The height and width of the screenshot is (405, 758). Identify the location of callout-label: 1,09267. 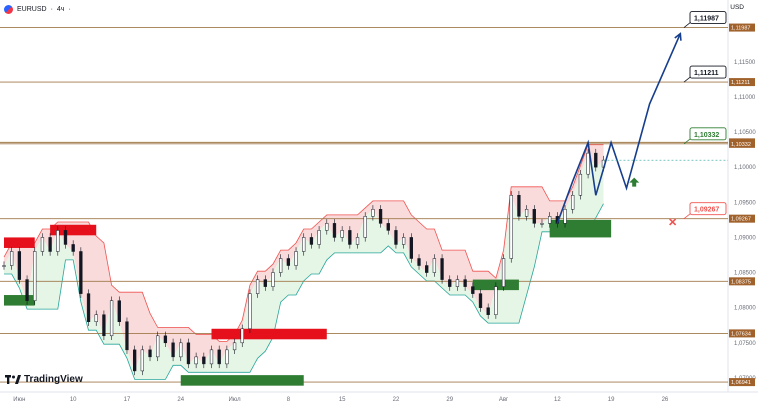
(706, 210).